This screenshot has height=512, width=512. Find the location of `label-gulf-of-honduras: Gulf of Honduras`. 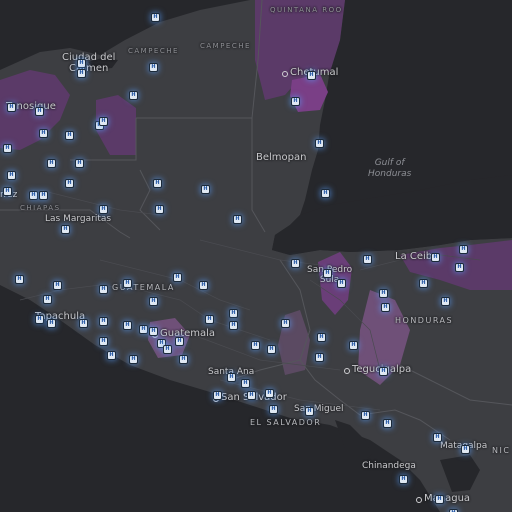

label-gulf-of-honduras: Gulf of Honduras is located at coordinates (390, 168).